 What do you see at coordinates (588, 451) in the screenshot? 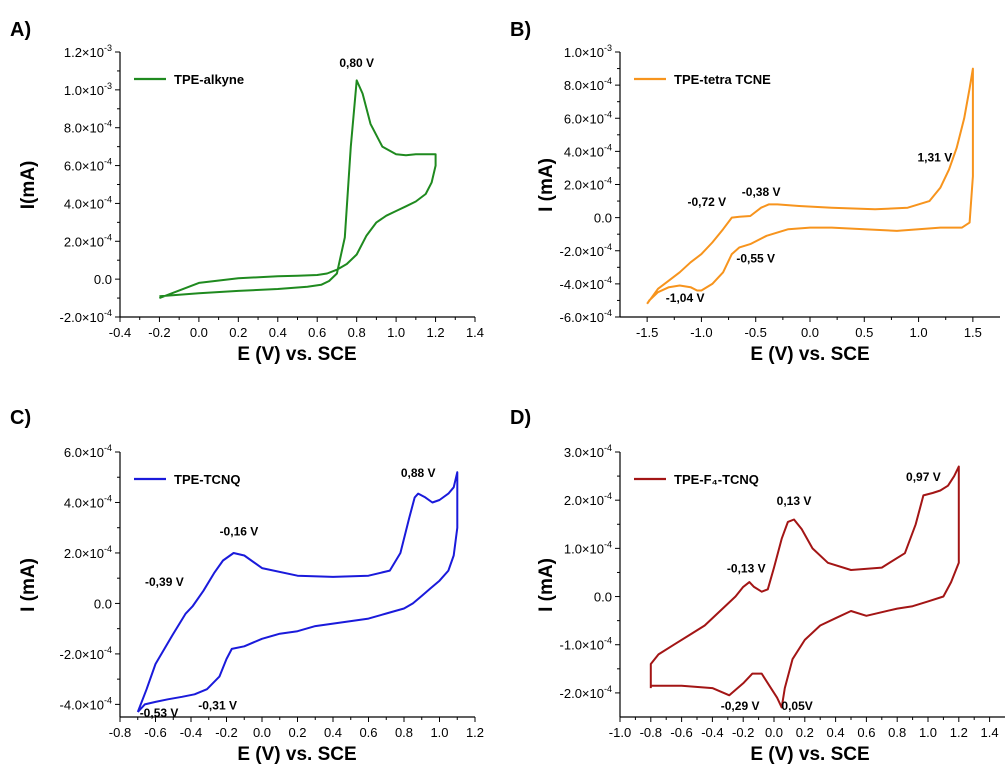
I see `y-tick-label: 3.0×10⁻⁴` at bounding box center [588, 451].